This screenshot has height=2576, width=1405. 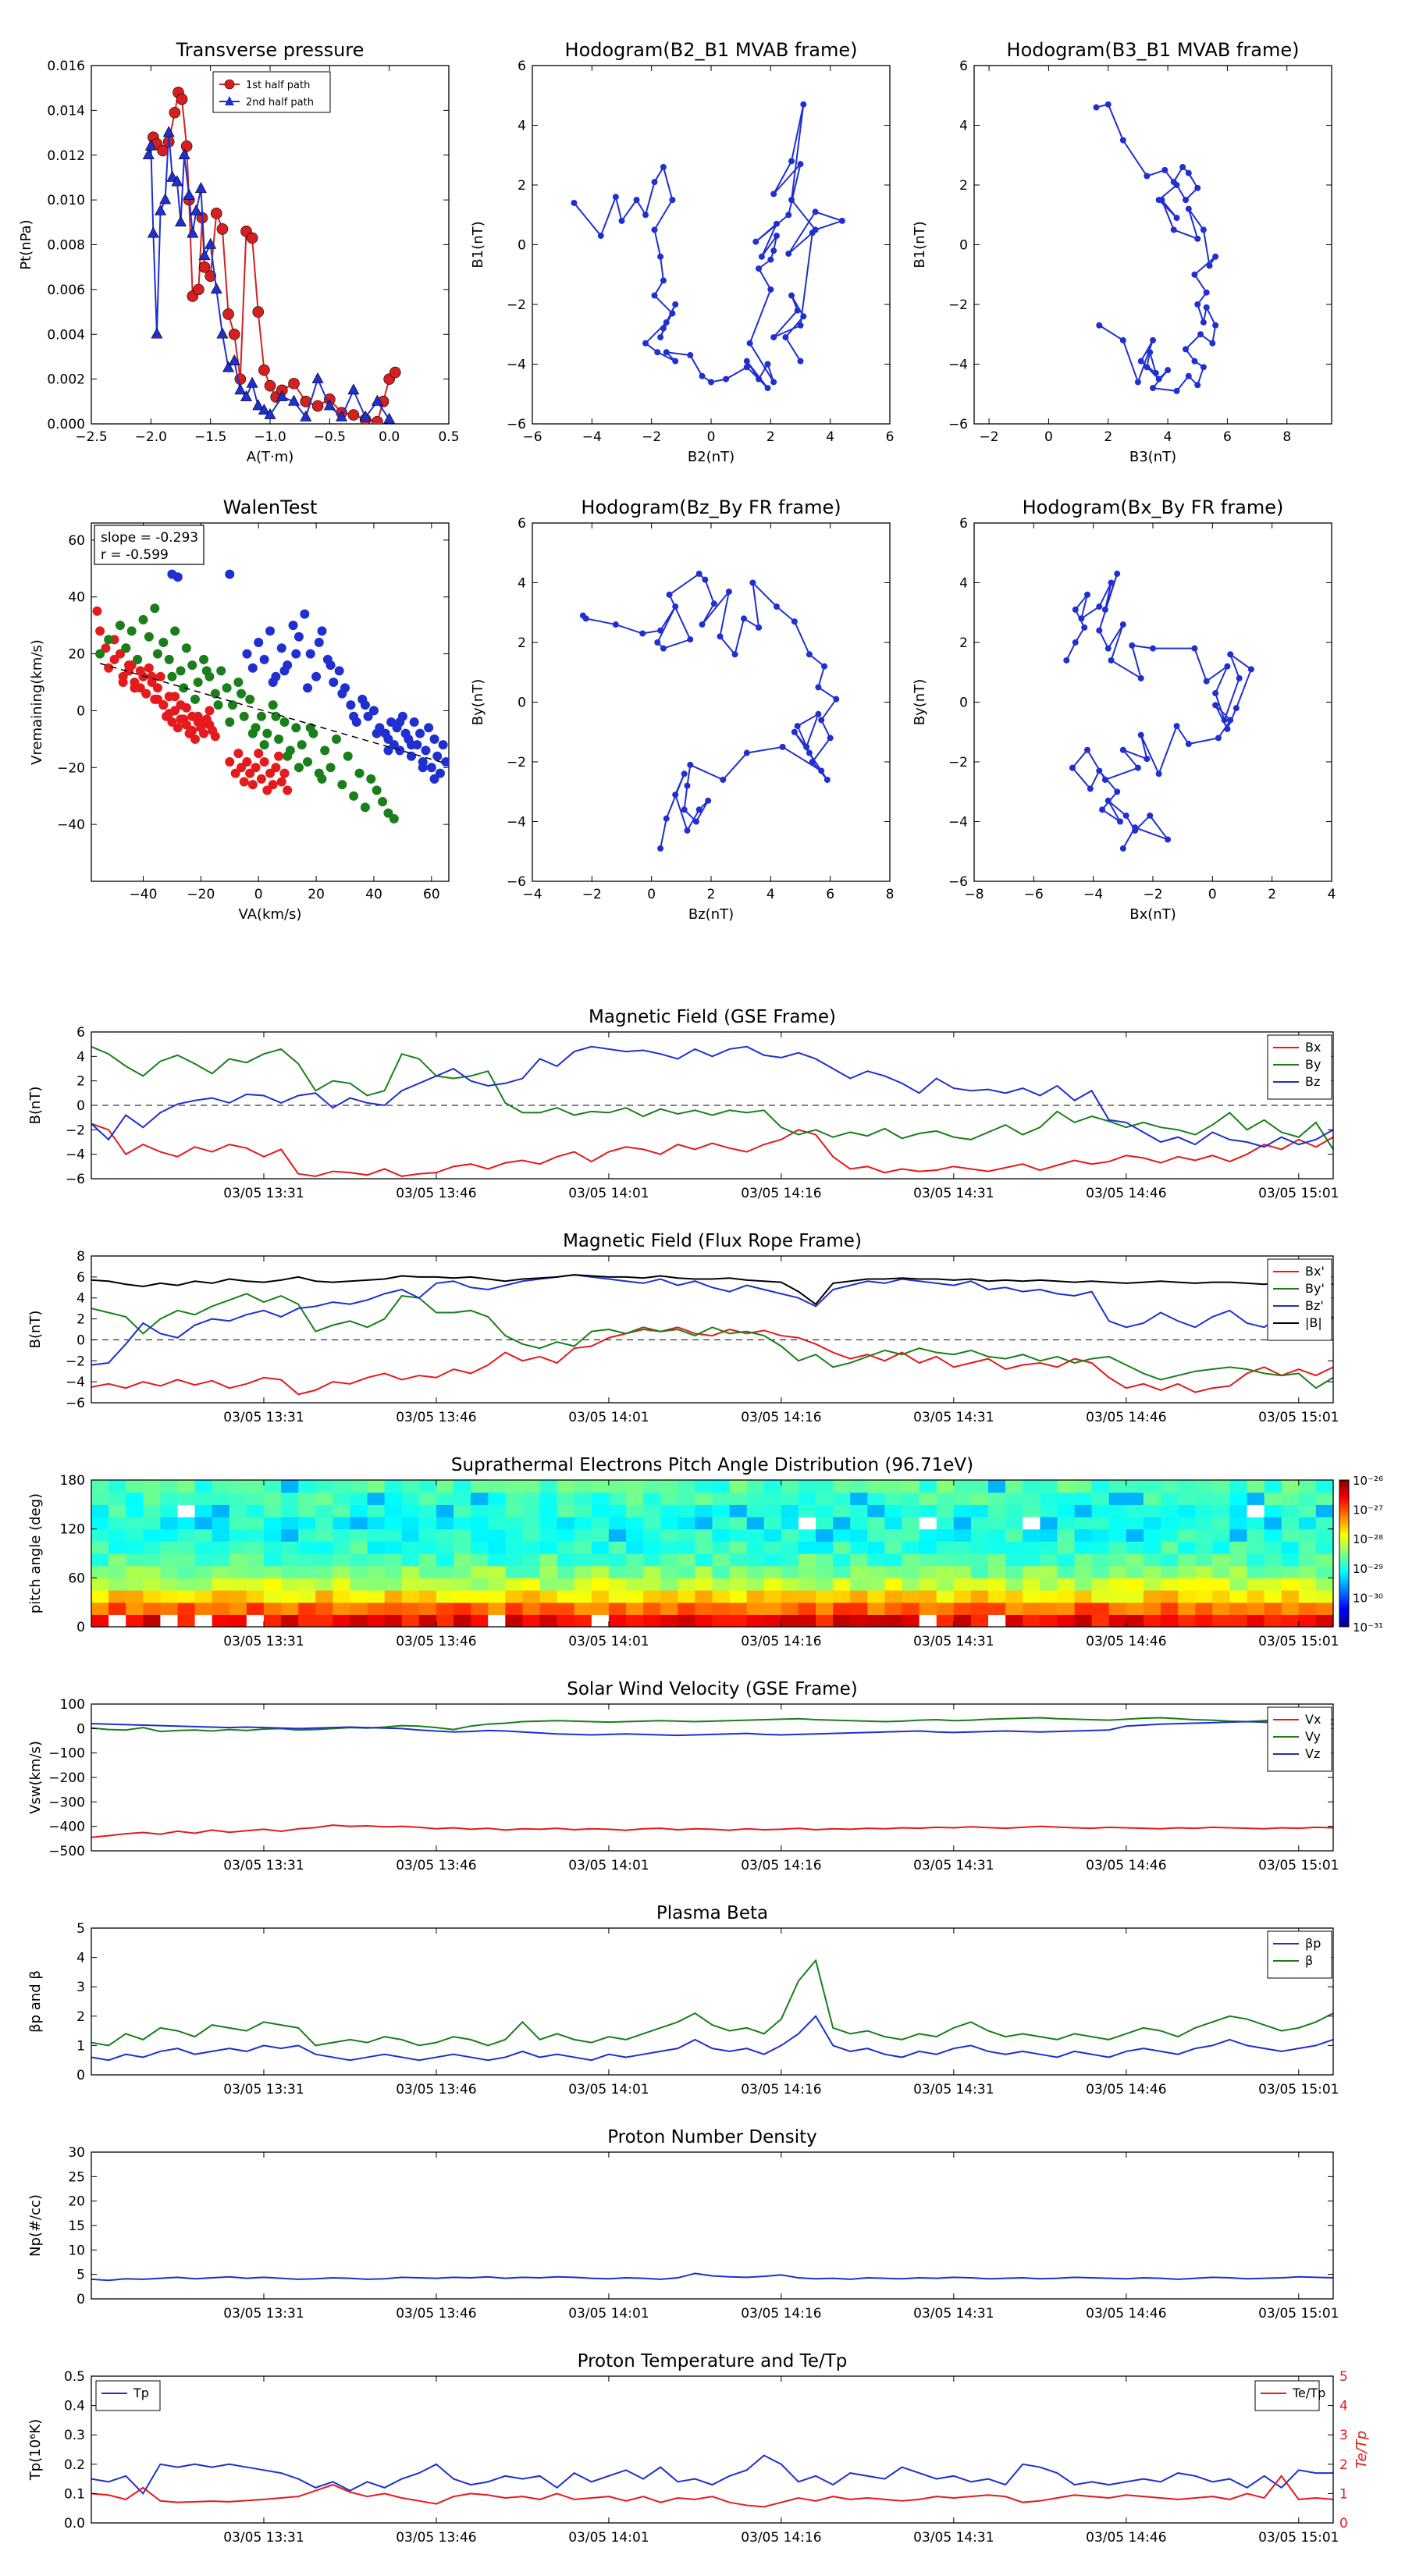 I want to click on beta-title: Plasma Beta, so click(x=712, y=1913).